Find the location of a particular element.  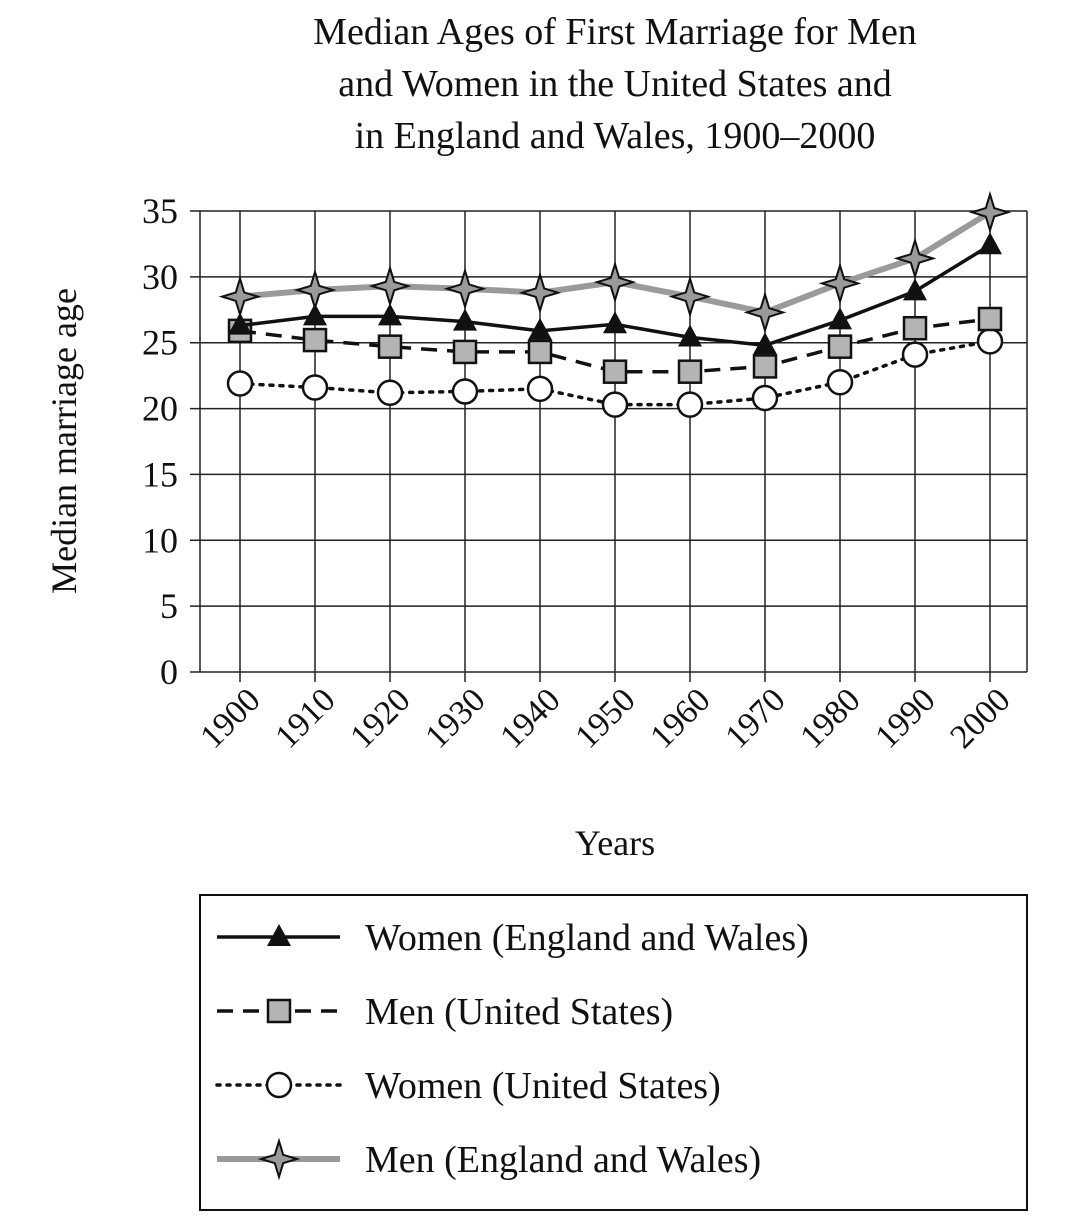

legend-label: Men (United States) is located at coordinates (519, 1012).